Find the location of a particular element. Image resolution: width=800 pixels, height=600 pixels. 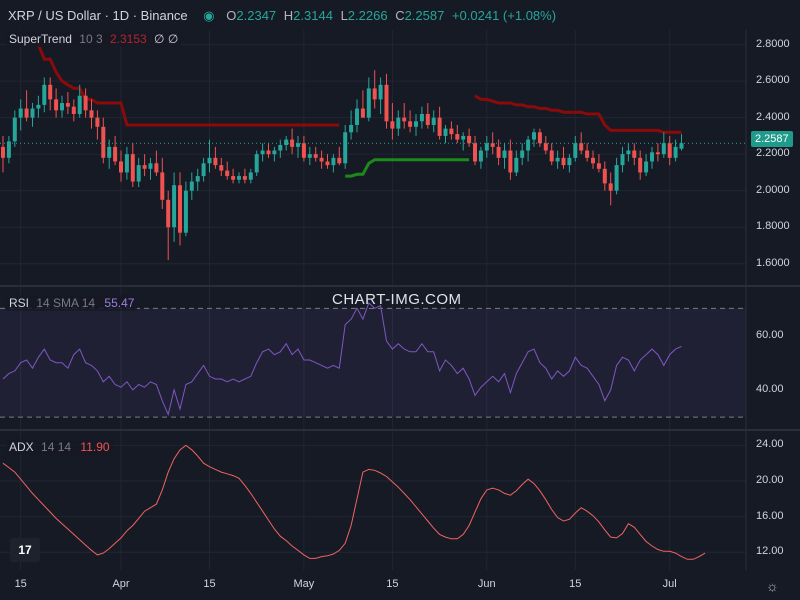

supertrend-empty-icons: ∅ ∅ is located at coordinates (166, 39).